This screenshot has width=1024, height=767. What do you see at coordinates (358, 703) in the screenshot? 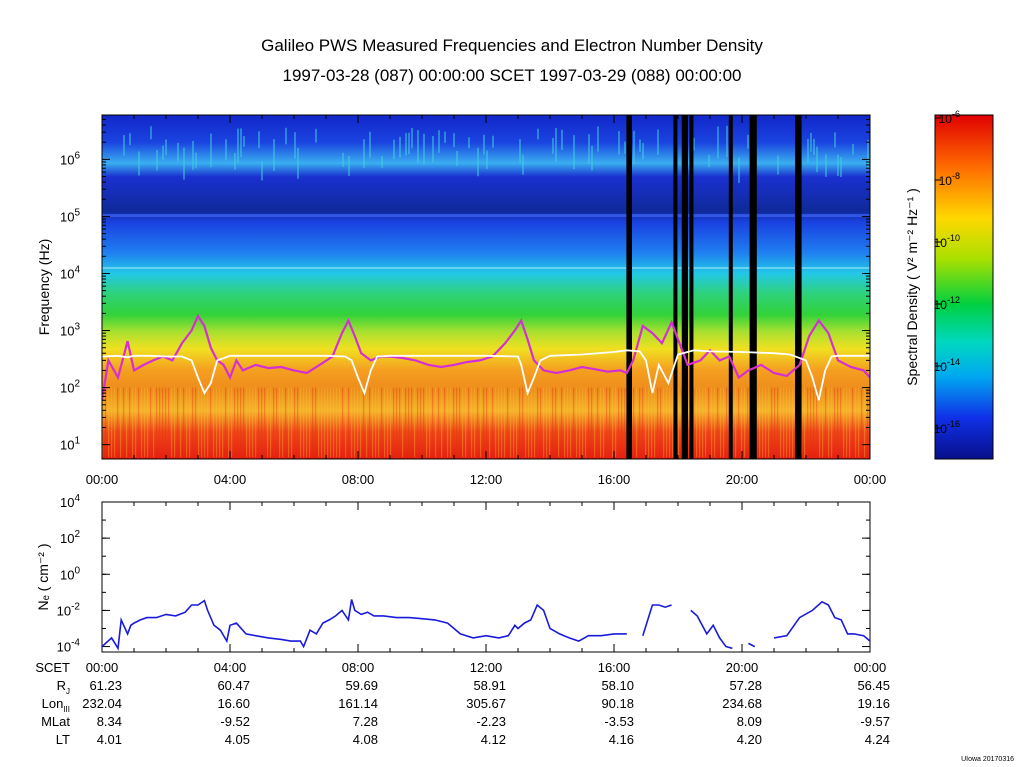
I see `ephemeris-value: 161.14` at bounding box center [358, 703].